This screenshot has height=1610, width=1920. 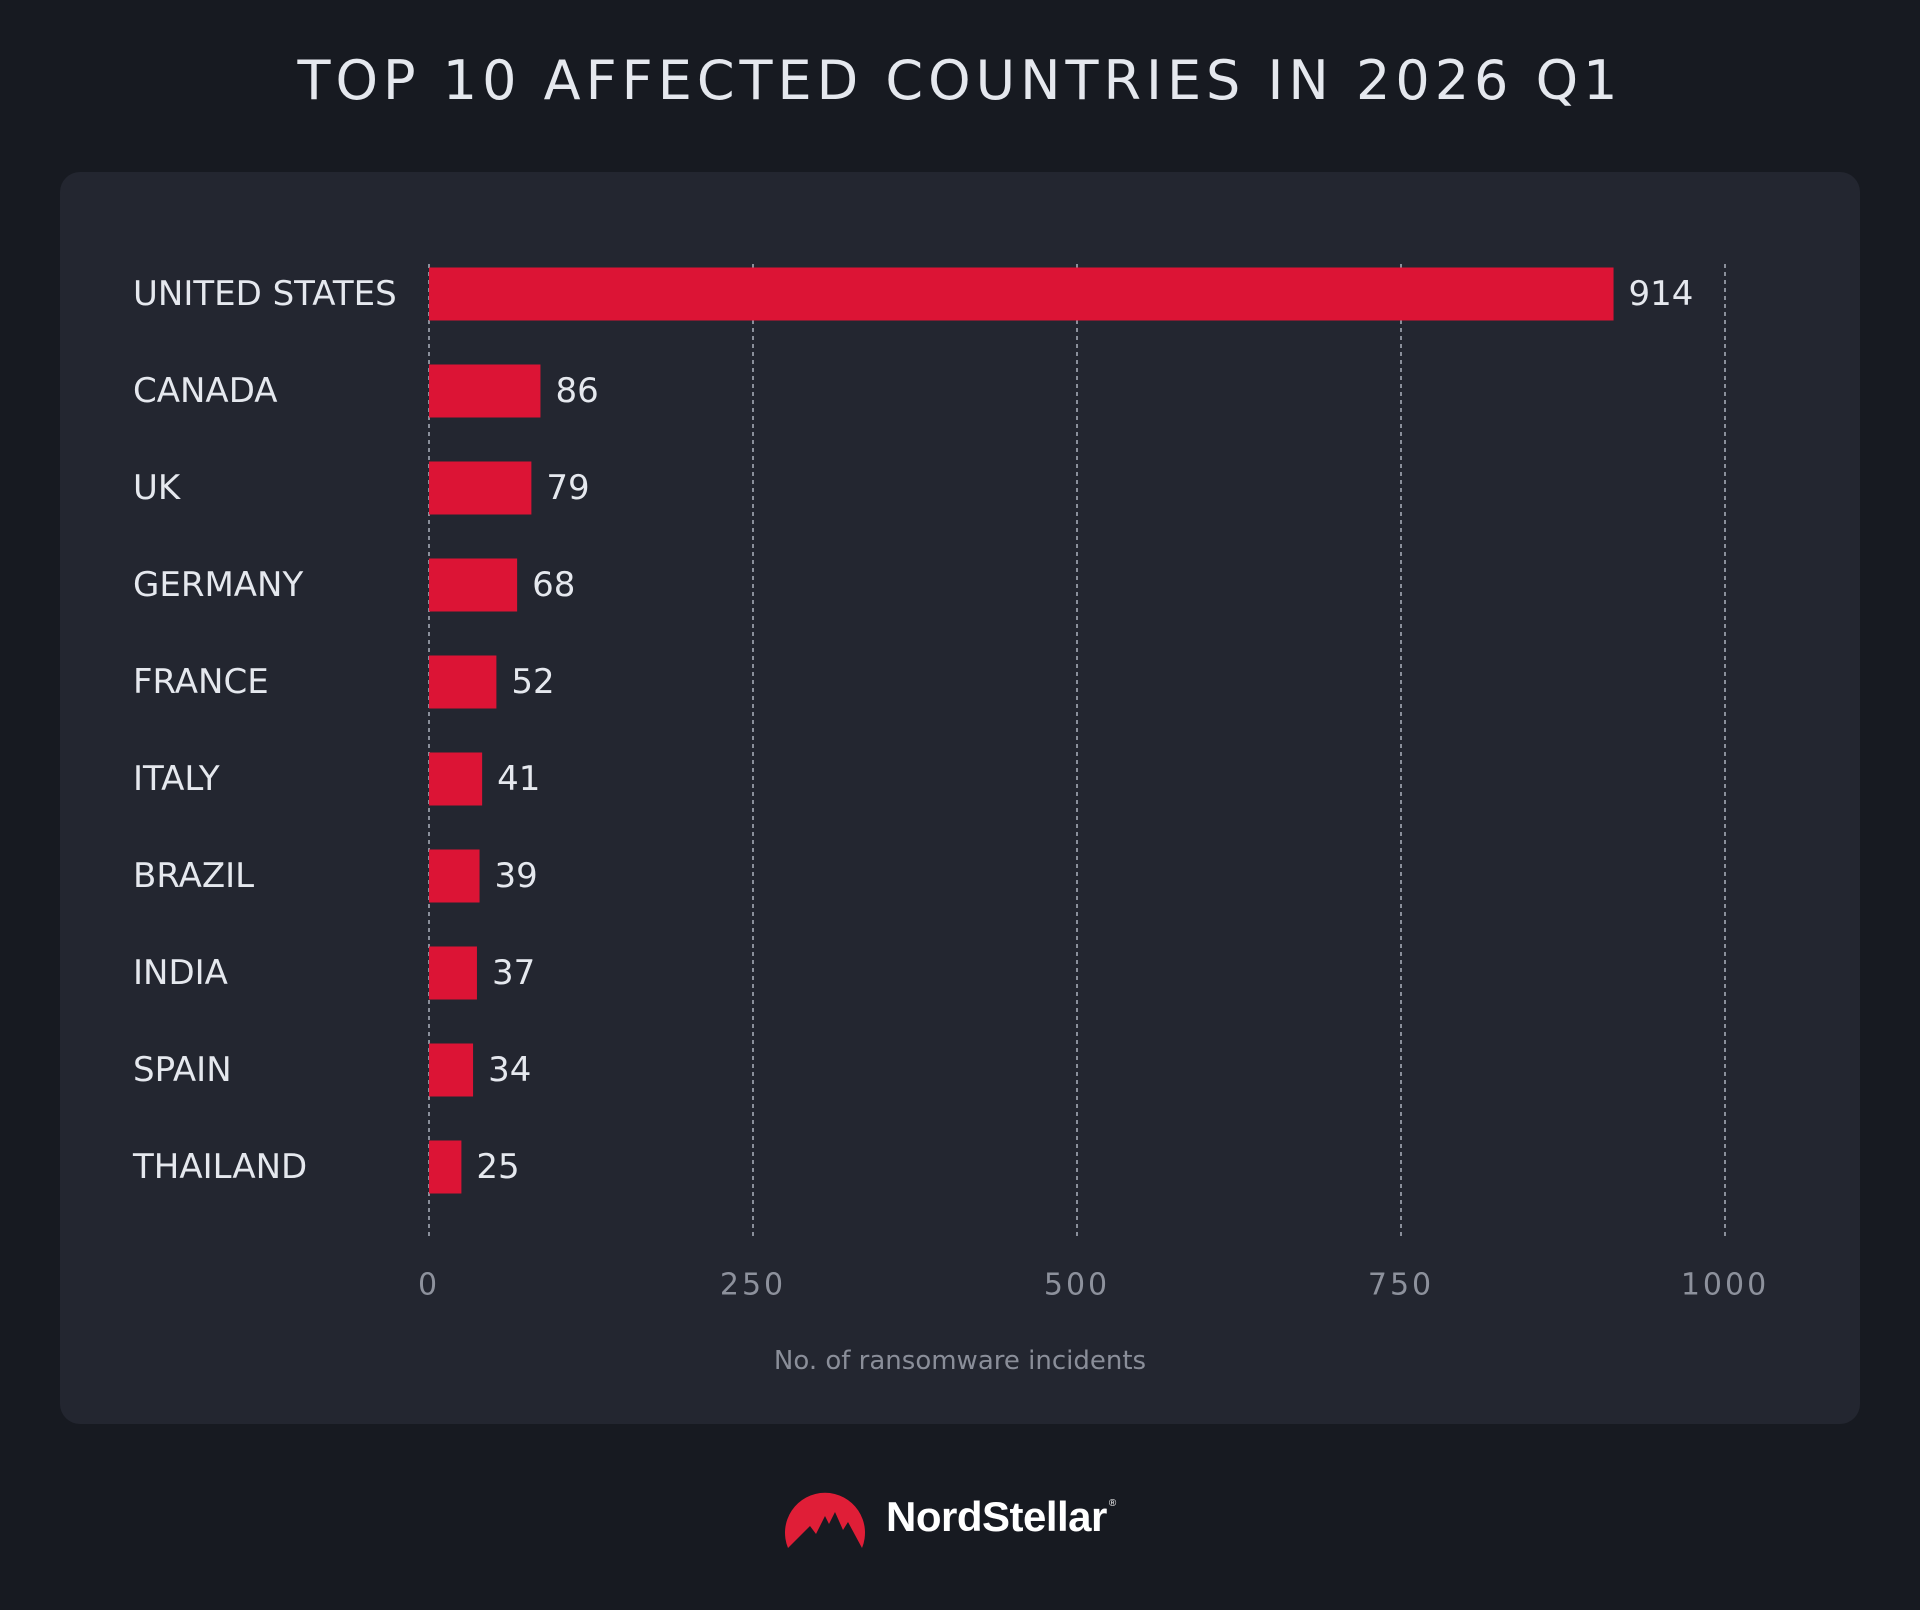 I want to click on data-label: 52, so click(x=532, y=682).